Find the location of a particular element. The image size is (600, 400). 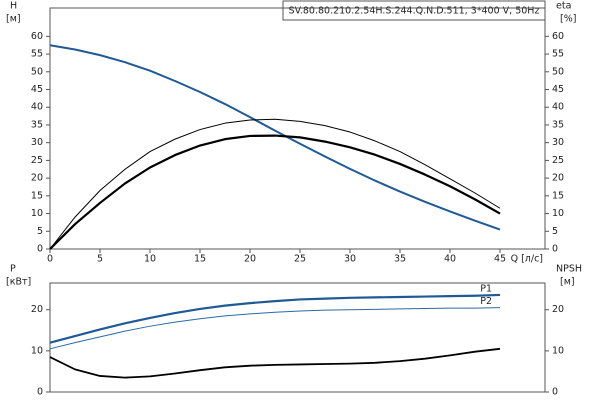

y2-axis-unit: [м] is located at coordinates (567, 282).